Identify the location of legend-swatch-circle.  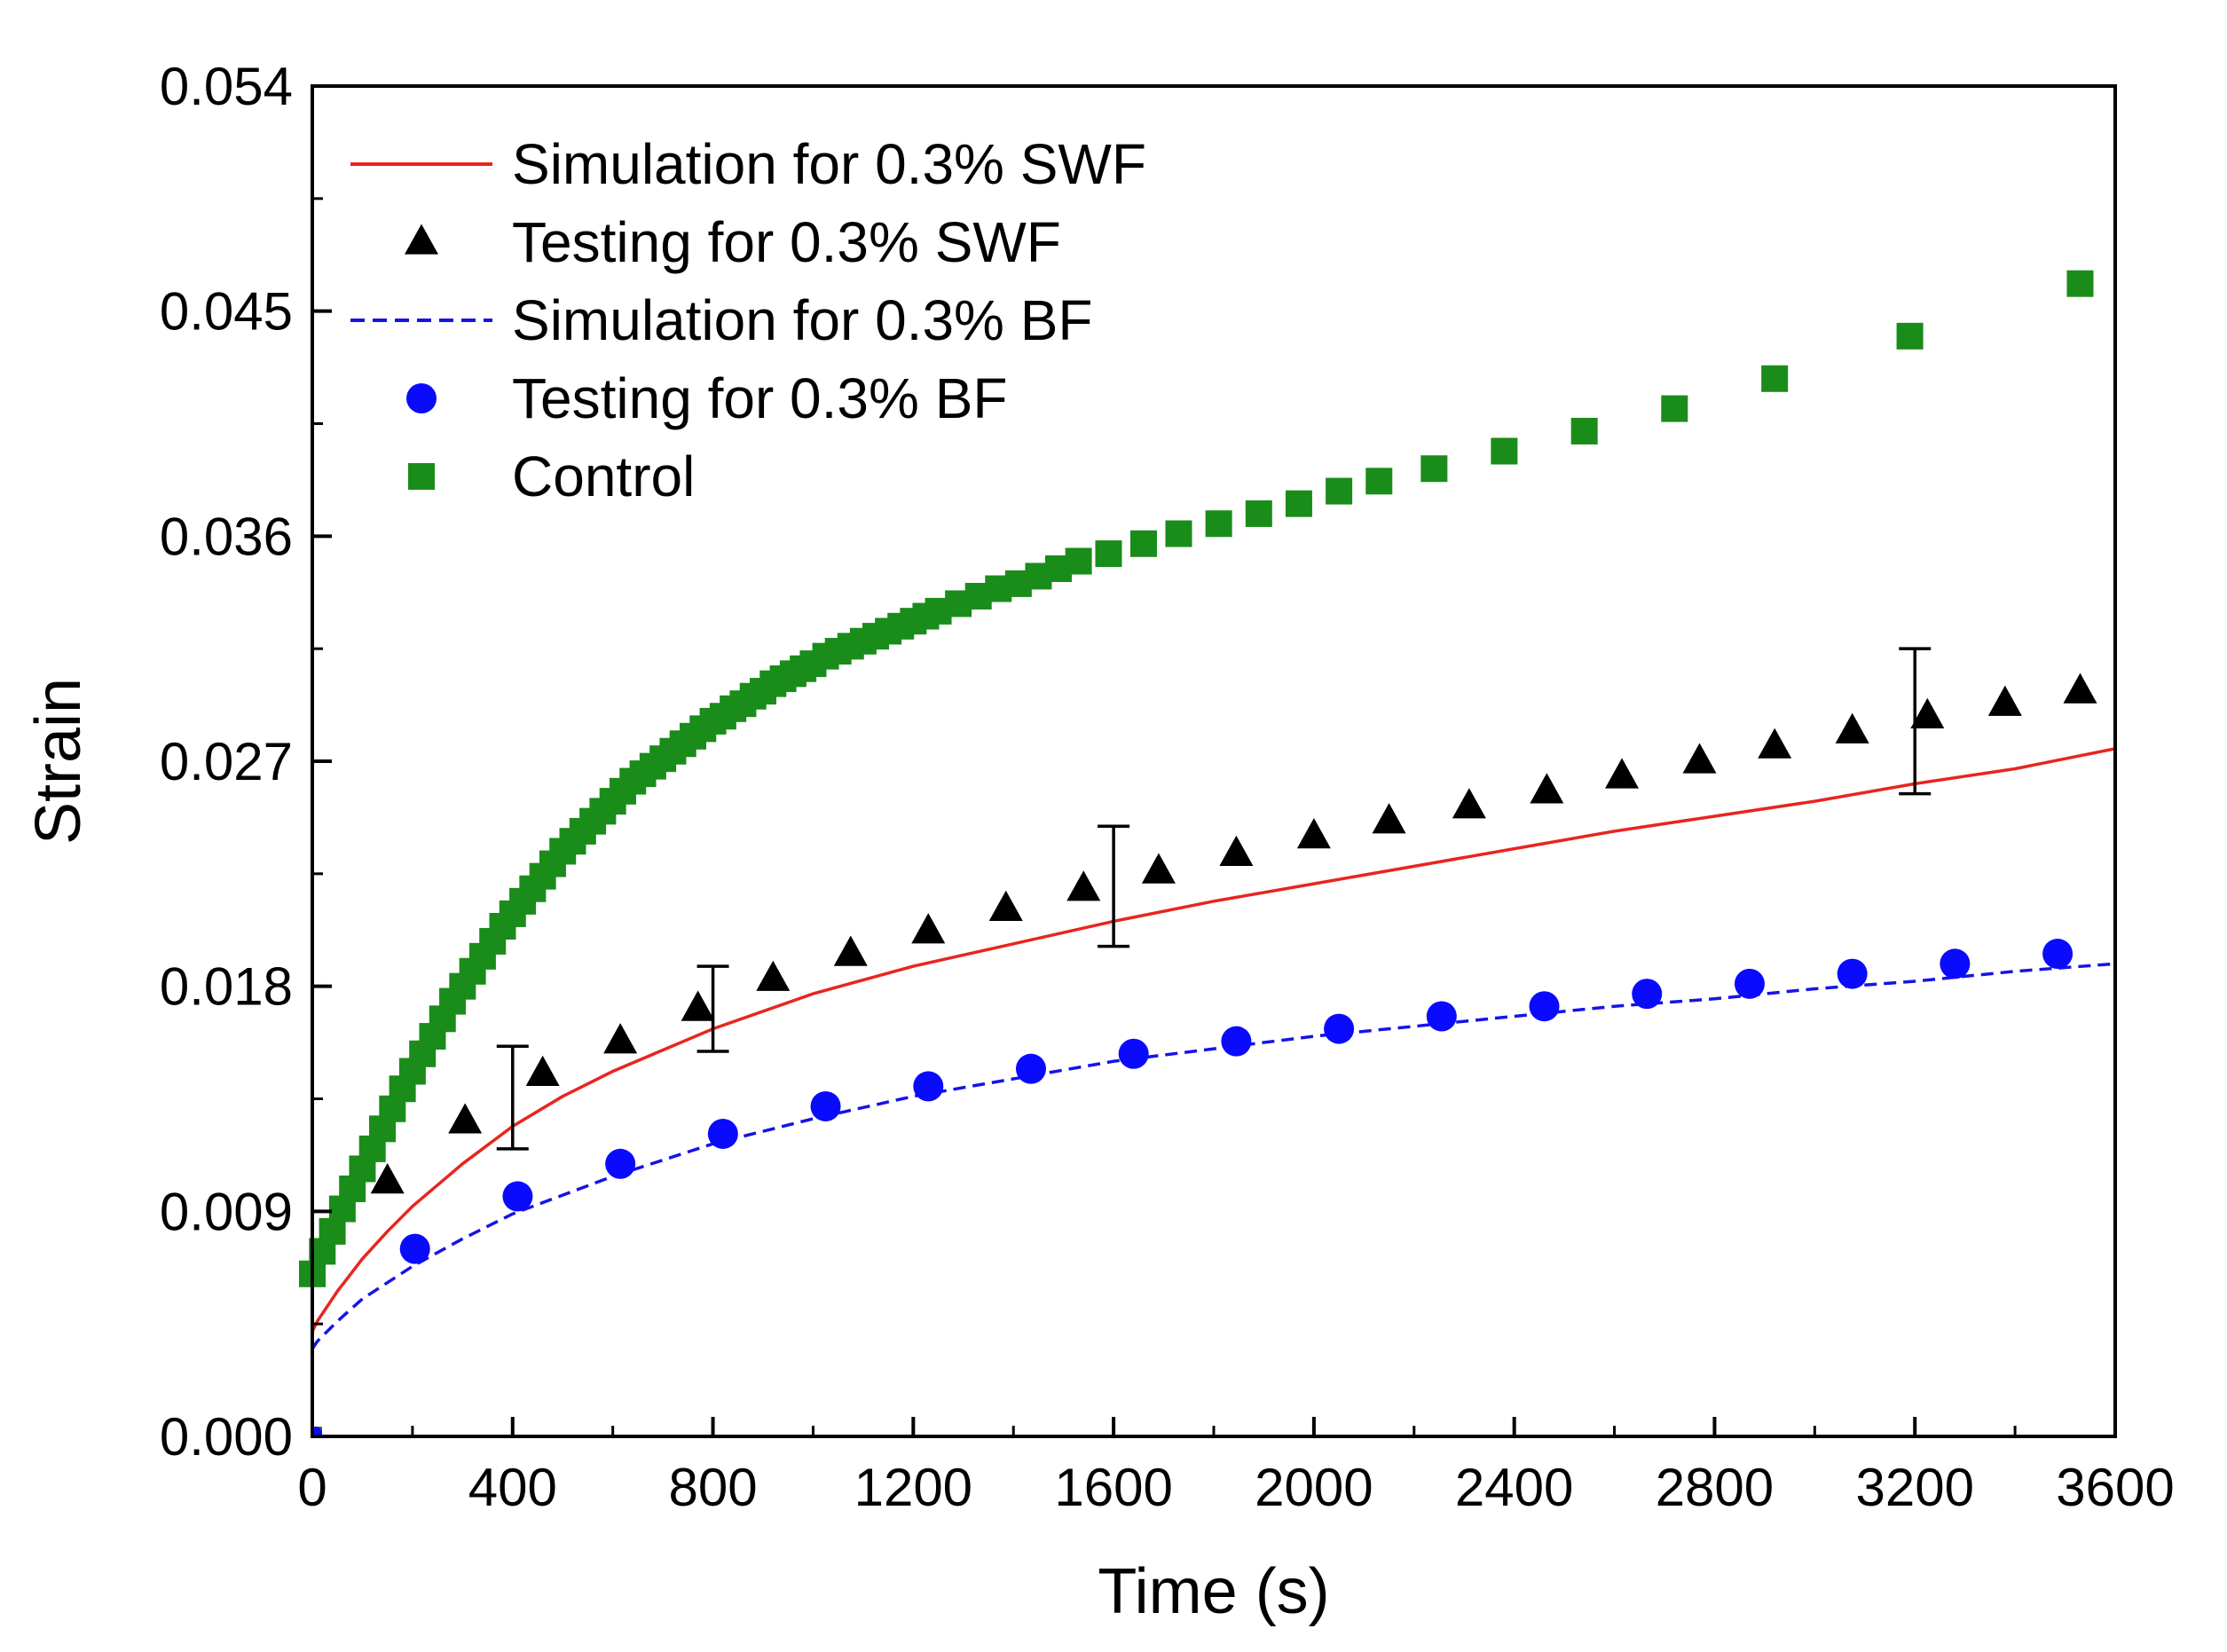
(421, 398).